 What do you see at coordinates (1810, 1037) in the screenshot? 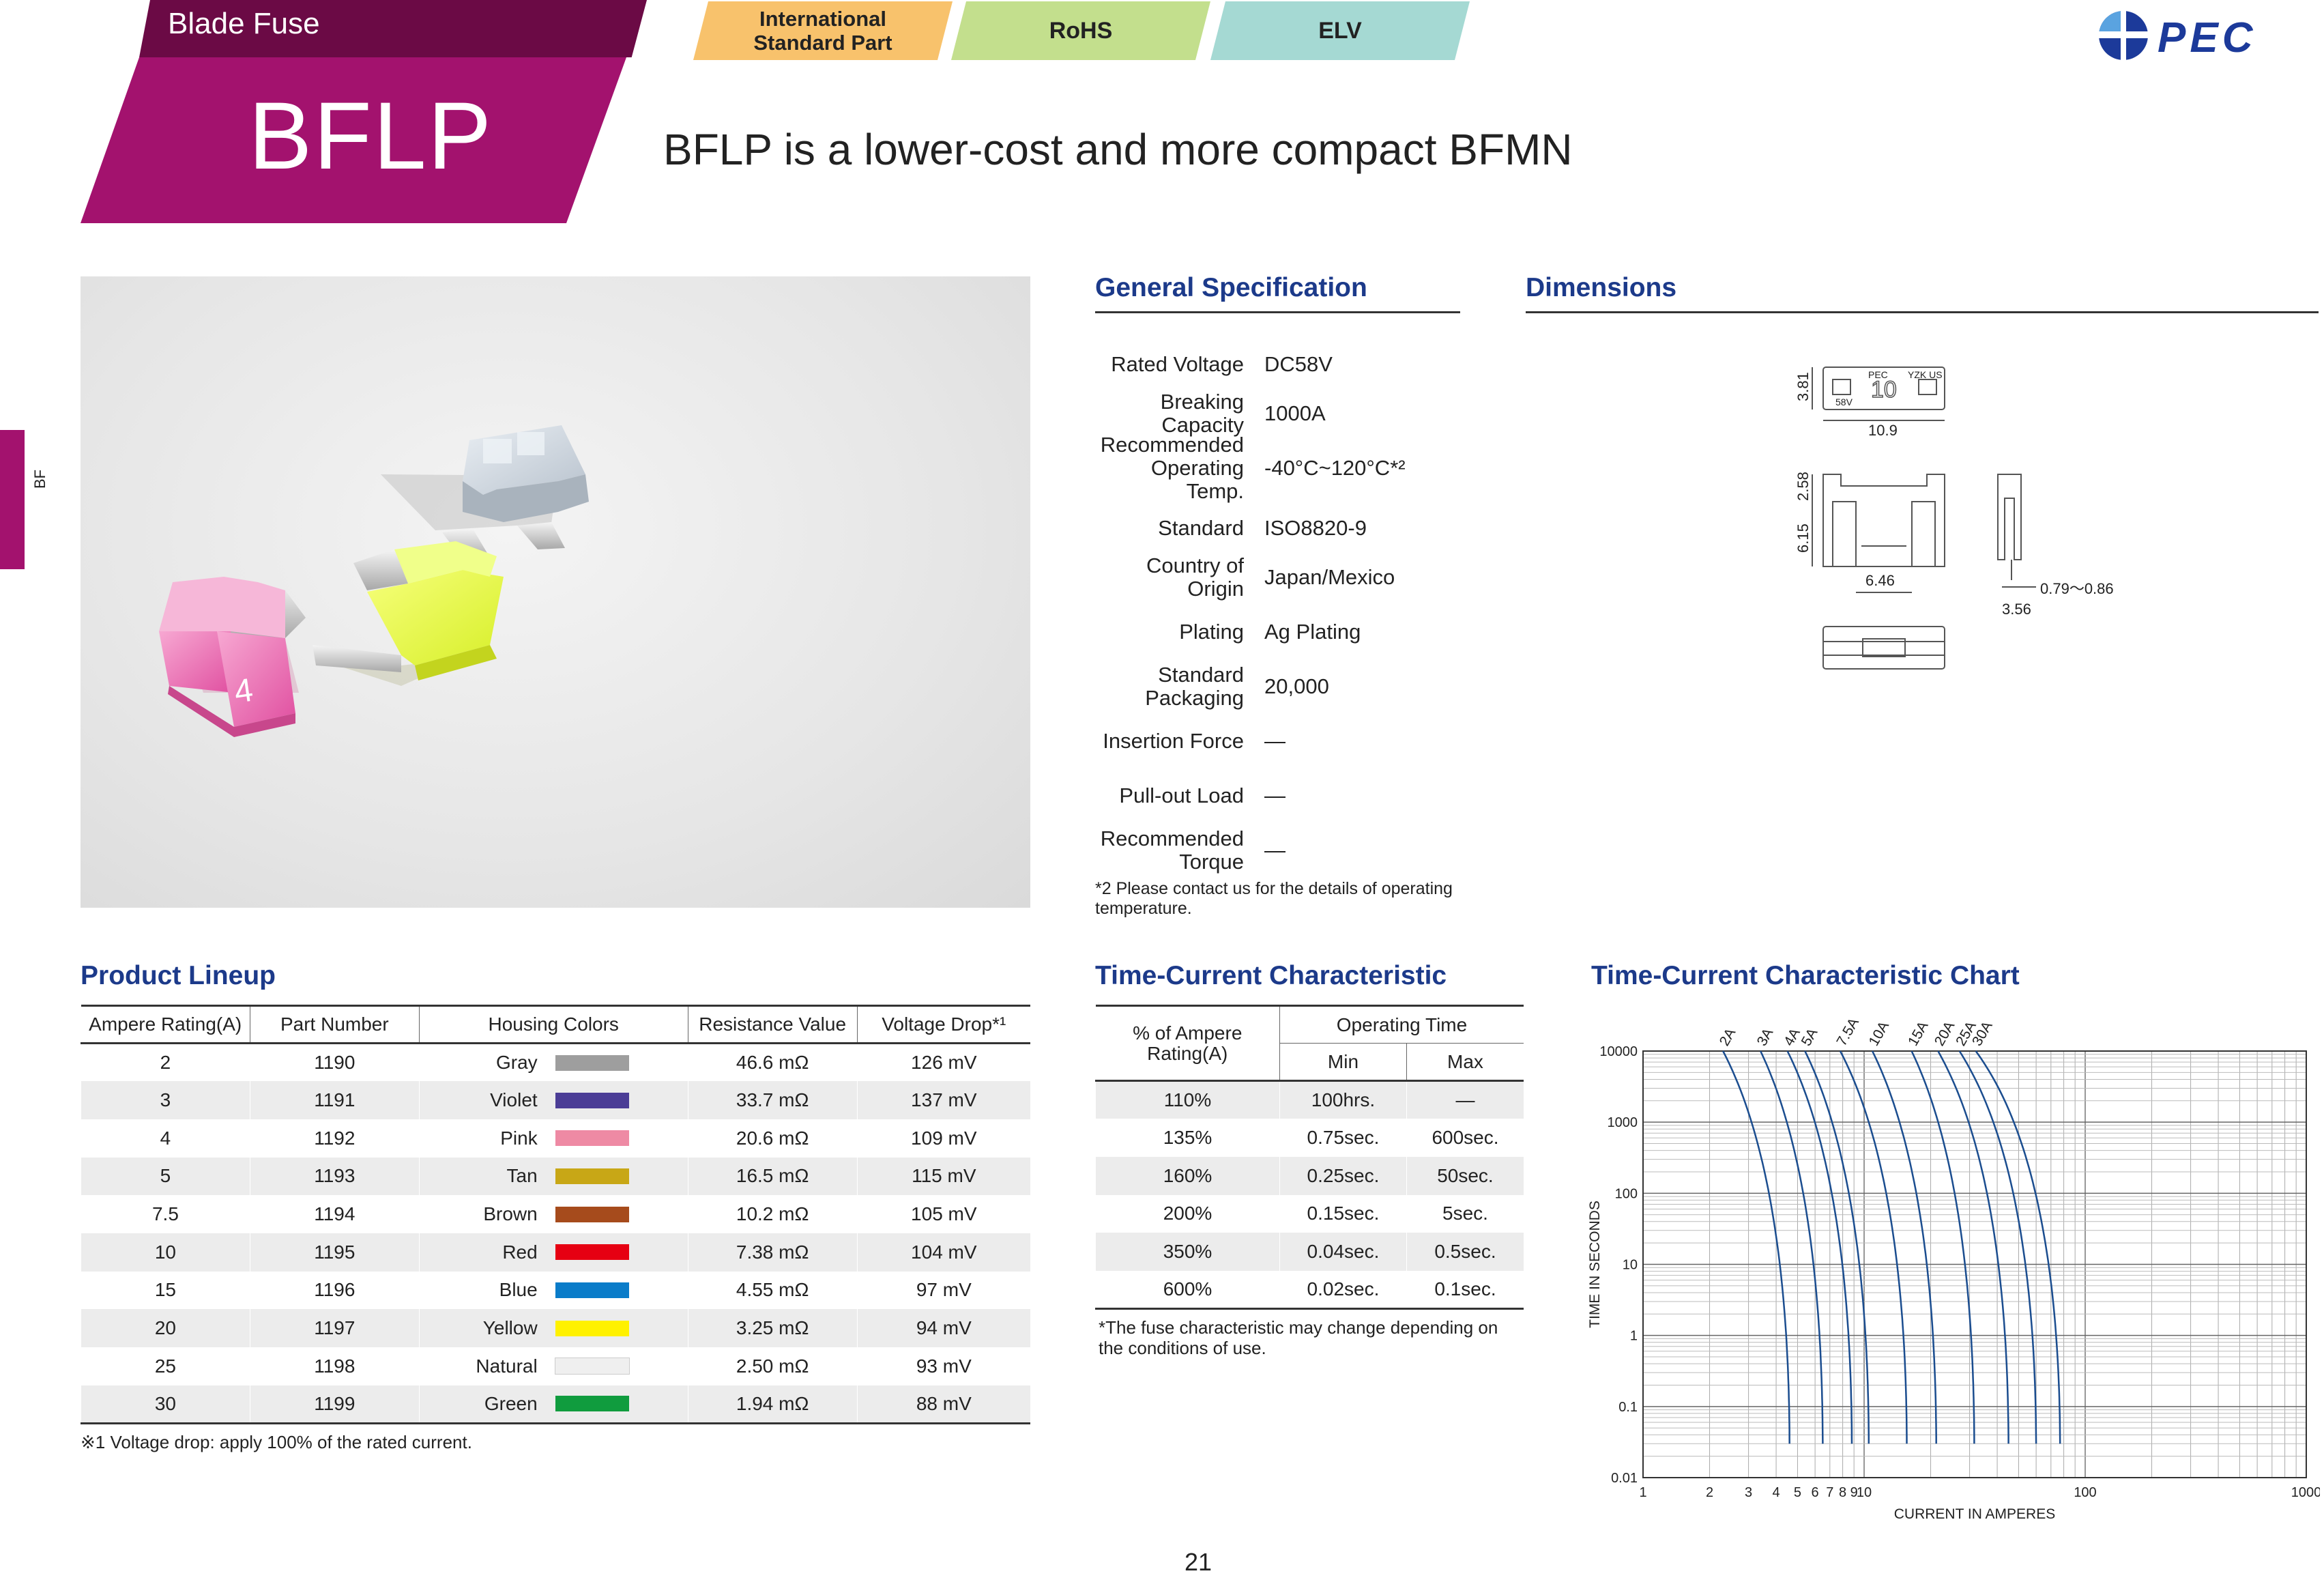
I see `series-label: 5A` at bounding box center [1810, 1037].